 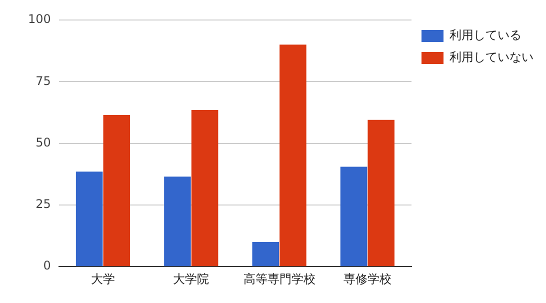 I want to click on legend-label: 利用している, so click(x=486, y=35).